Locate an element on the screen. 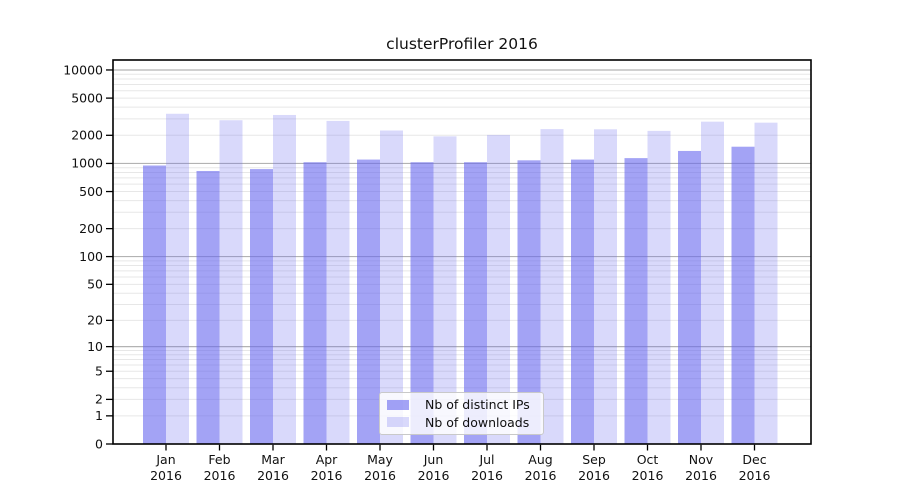  legend-label-downloads: Nb of downloads is located at coordinates (477, 422).